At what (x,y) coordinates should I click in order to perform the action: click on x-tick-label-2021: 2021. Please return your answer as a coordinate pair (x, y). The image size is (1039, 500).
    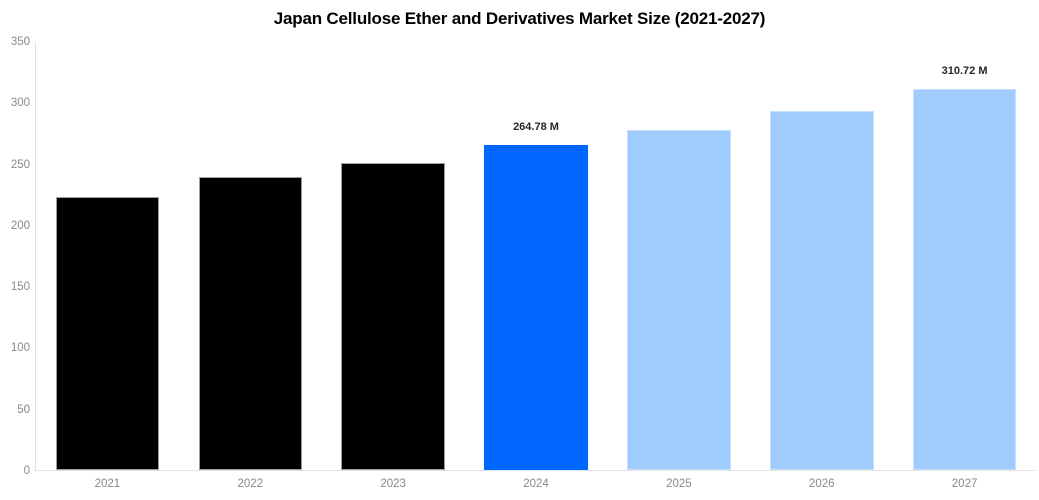
    Looking at the image, I should click on (107, 484).